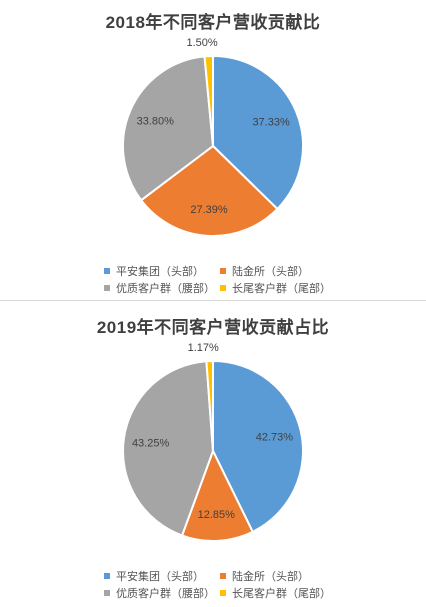 The image size is (426, 607). What do you see at coordinates (213, 327) in the screenshot?
I see `chart-title: 2019年不同客户营收贡献占比` at bounding box center [213, 327].